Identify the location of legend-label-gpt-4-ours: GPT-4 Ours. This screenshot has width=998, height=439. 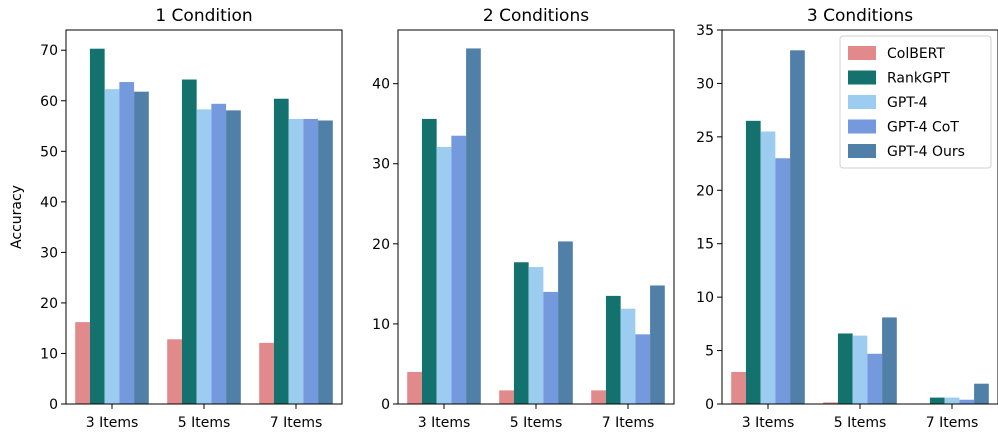
(926, 152).